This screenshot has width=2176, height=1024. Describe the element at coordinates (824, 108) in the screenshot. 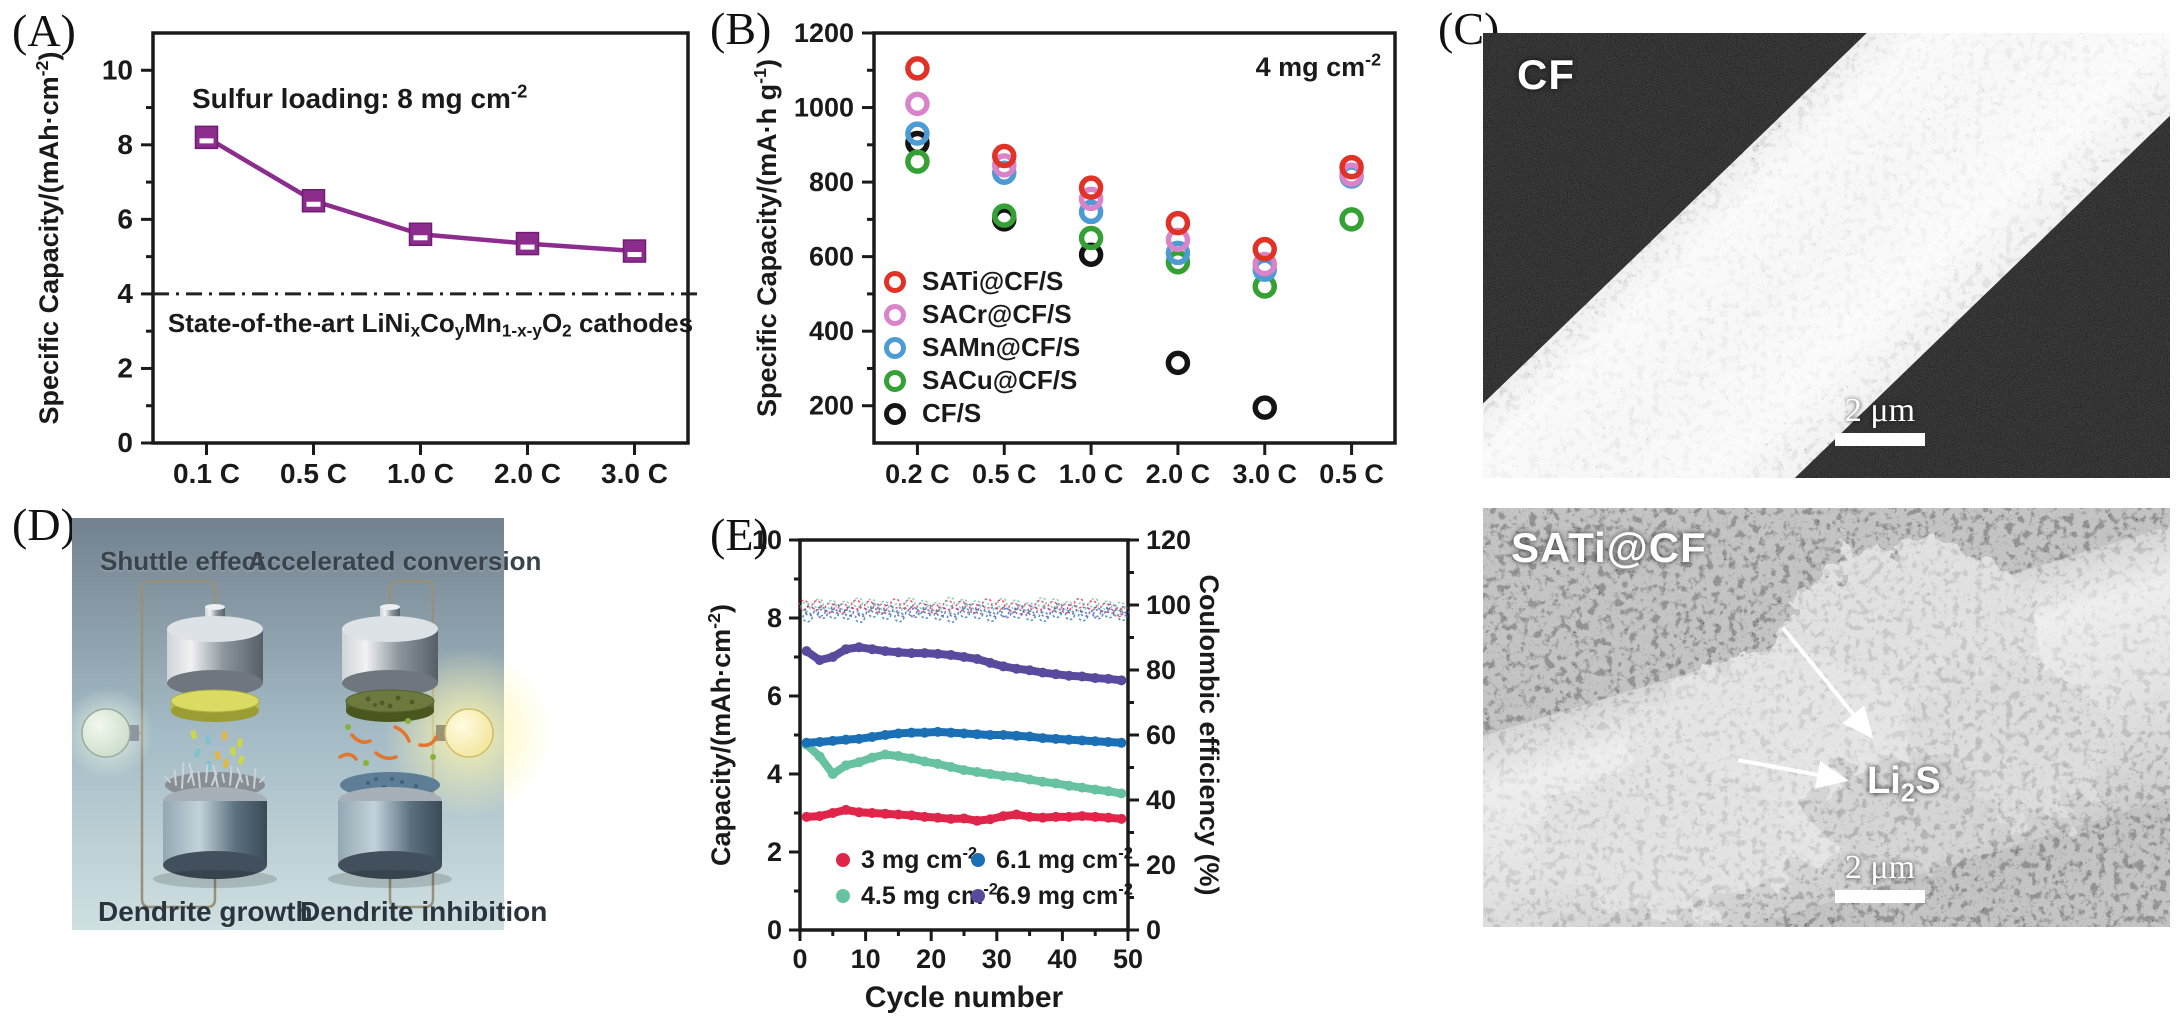

I see `y-tick-label: 1000` at that location.